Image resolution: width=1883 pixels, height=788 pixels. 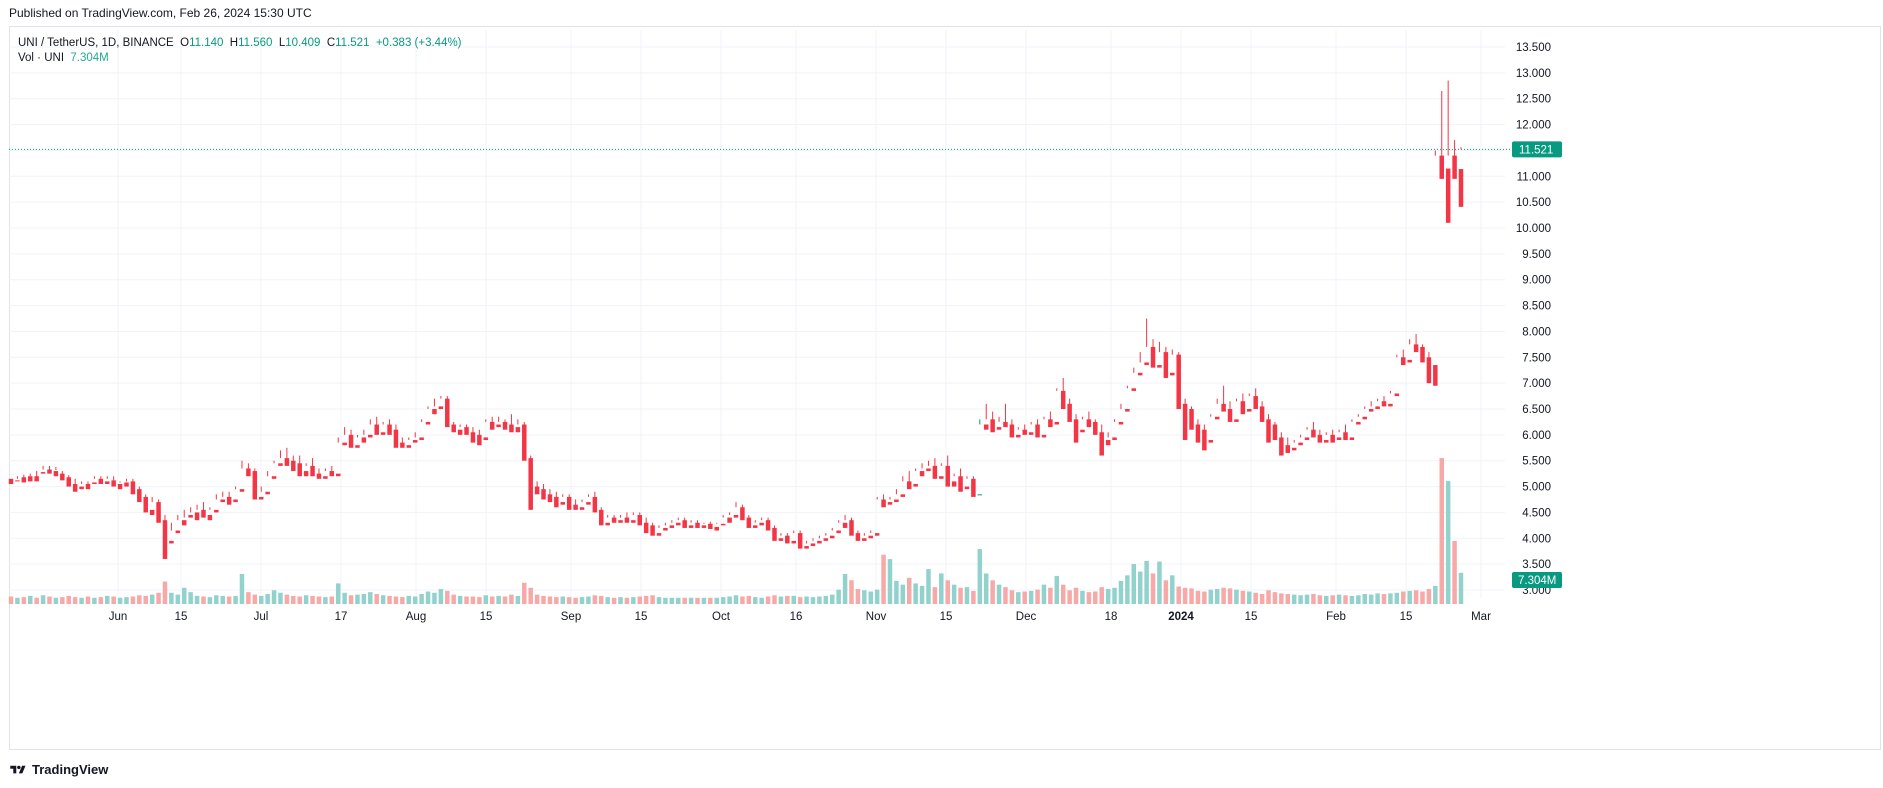 What do you see at coordinates (341, 617) in the screenshot?
I see `x-tick-label: 17` at bounding box center [341, 617].